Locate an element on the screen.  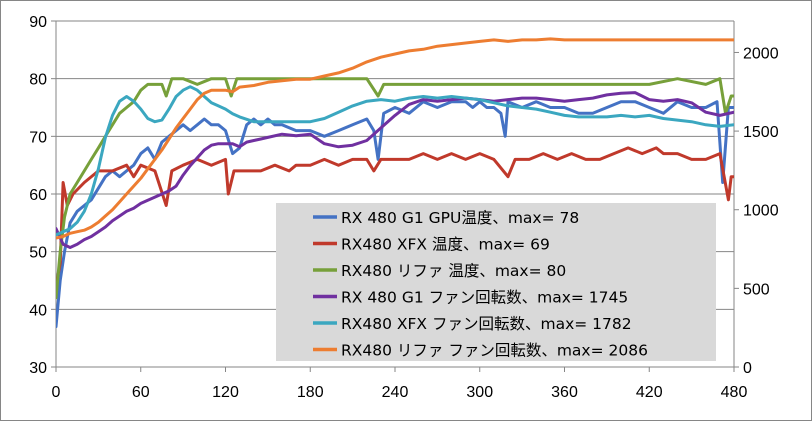
x-tick-label: 60 is located at coordinates (141, 392).